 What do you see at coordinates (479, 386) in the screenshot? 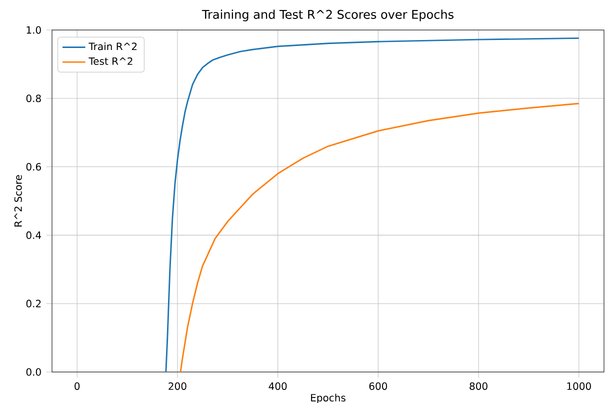
I see `x-tick-label: 800` at bounding box center [479, 386].